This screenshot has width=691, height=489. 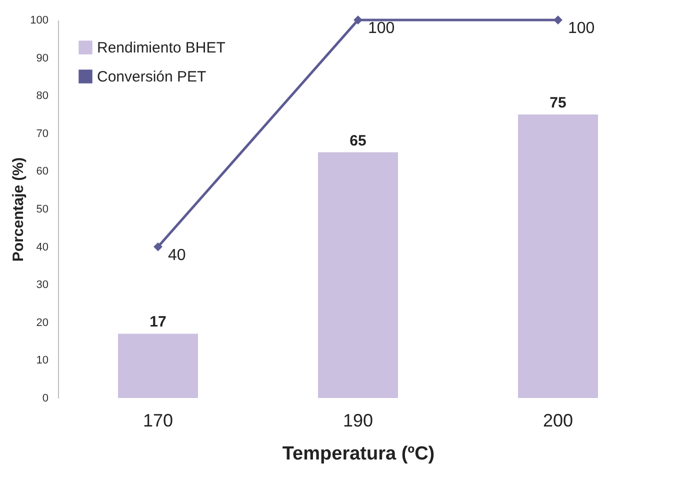 I want to click on data-label: 17, so click(x=158, y=322).